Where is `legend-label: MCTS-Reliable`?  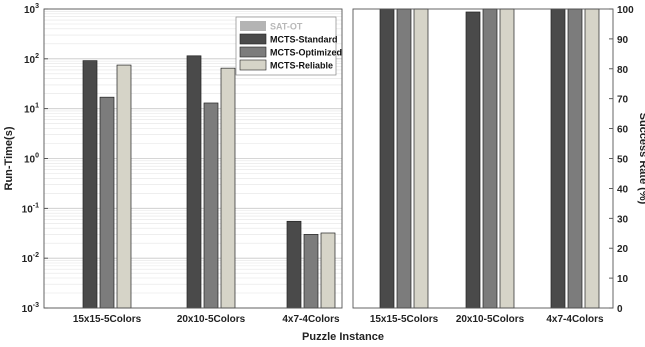
legend-label: MCTS-Reliable is located at coordinates (301, 66).